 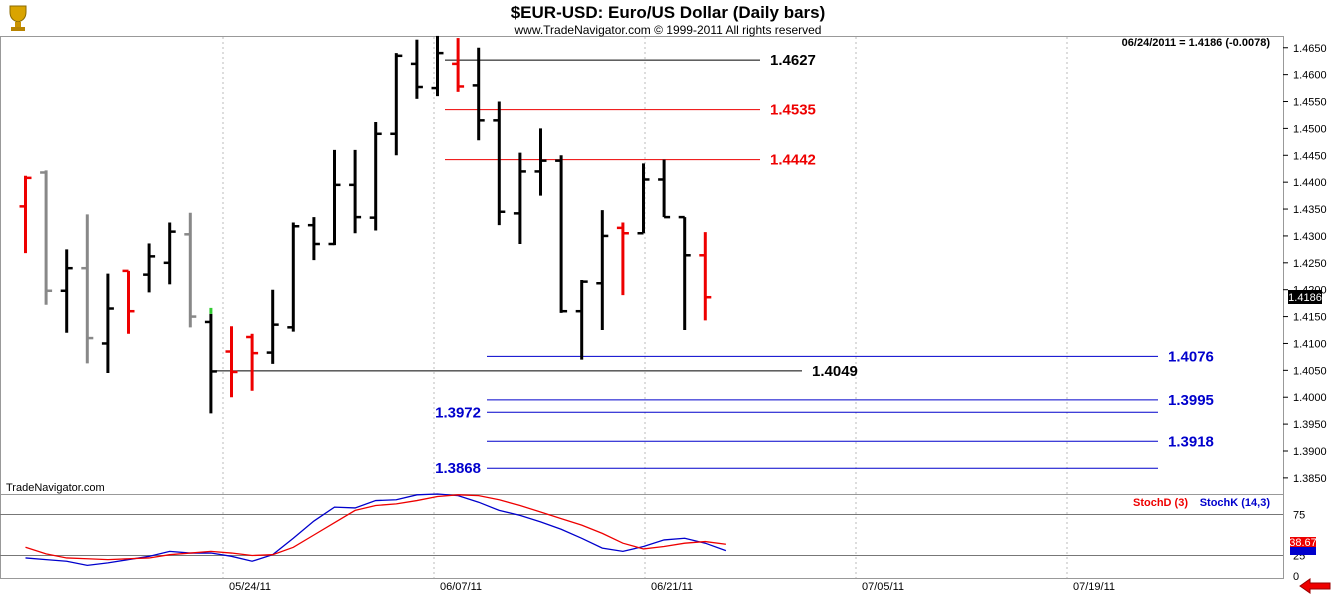 What do you see at coordinates (668, 12) in the screenshot?
I see `chart-title: $EUR-USD: Euro/US Dollar (Daily bars)` at bounding box center [668, 12].